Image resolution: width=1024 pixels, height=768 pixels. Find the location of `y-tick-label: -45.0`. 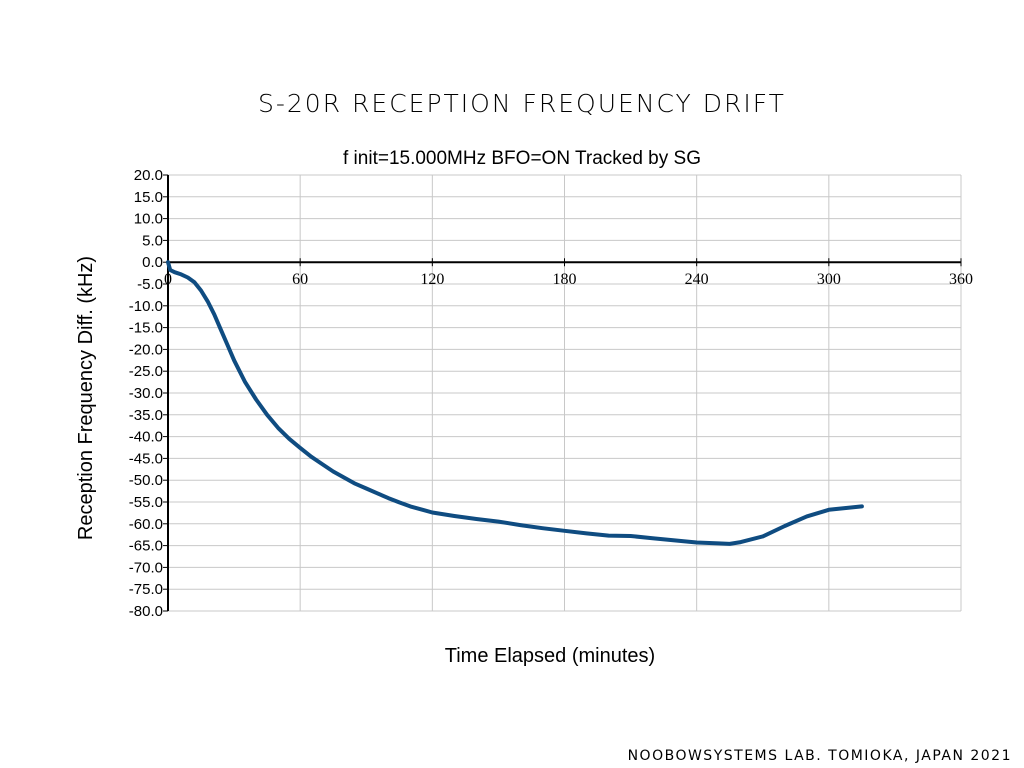

y-tick-label: -45.0 is located at coordinates (146, 458).